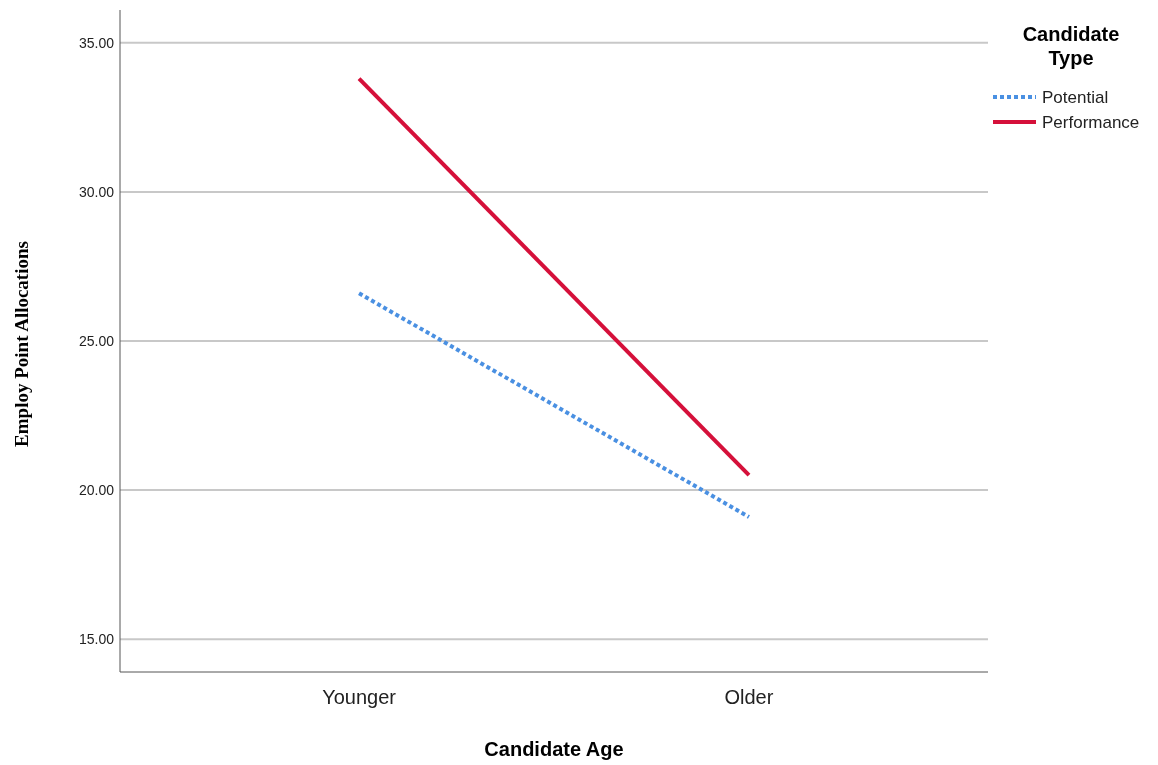 The width and height of the screenshot is (1158, 765). I want to click on y-axis-title: Employ Point Allocations, so click(21, 344).